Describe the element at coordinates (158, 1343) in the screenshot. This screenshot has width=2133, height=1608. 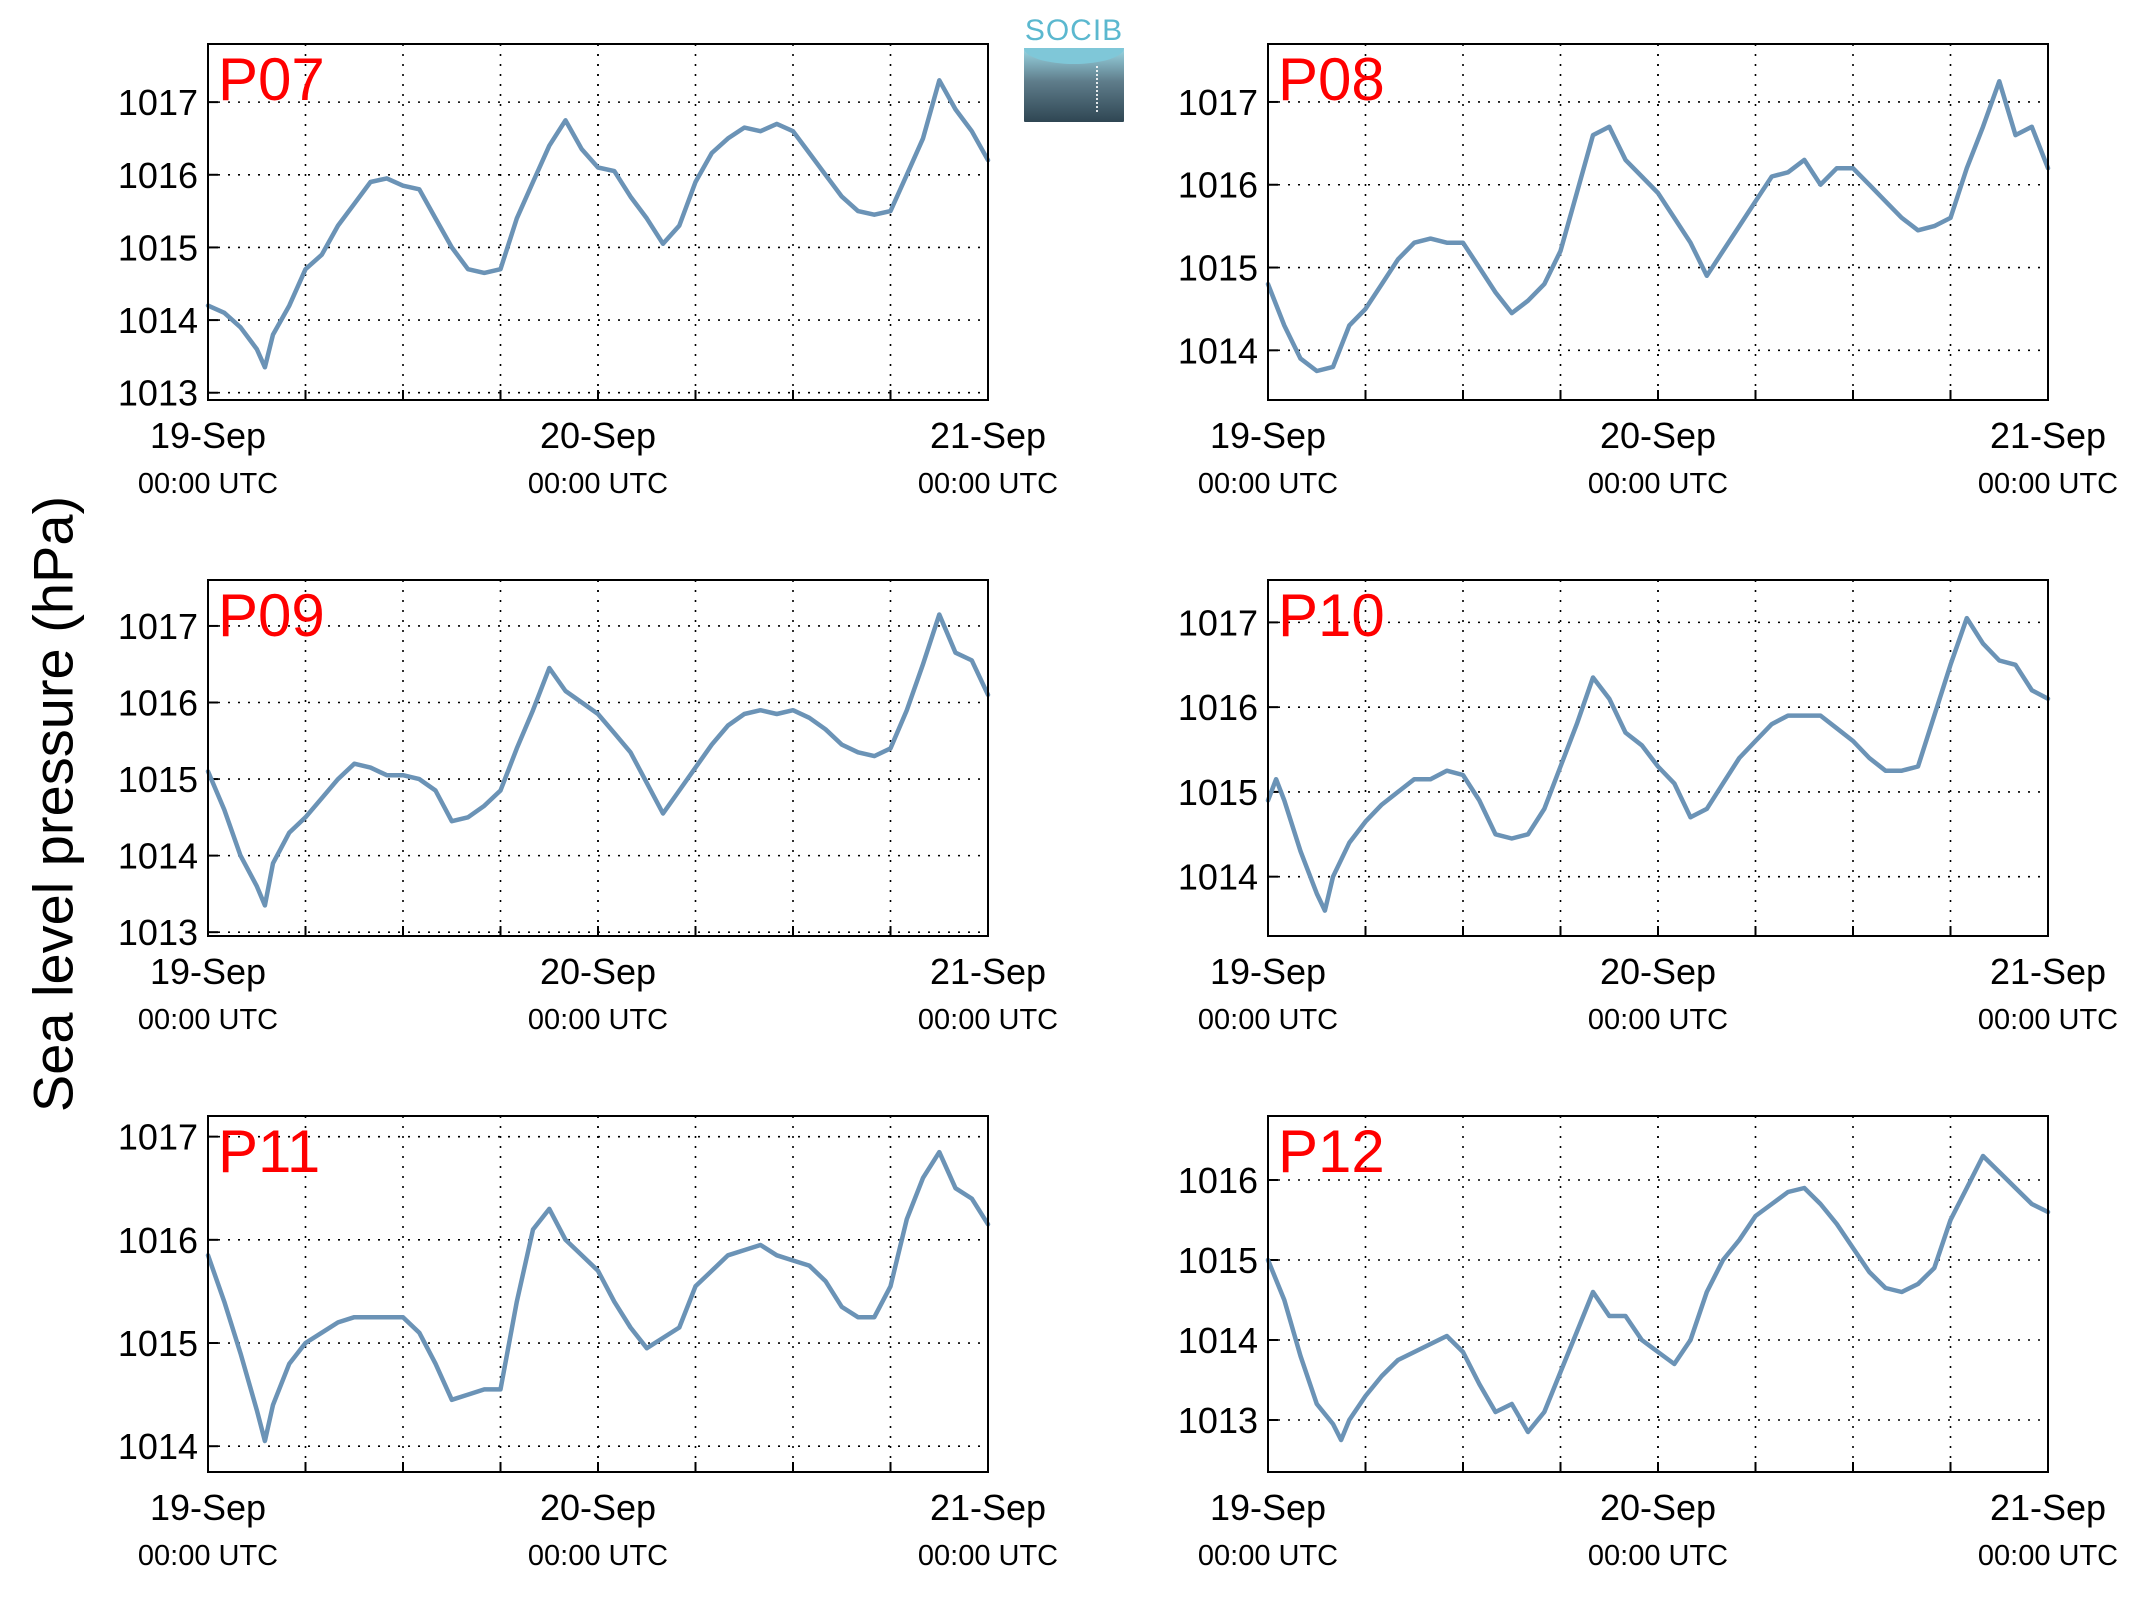
I see `pp11-ytick-label-1: 1015` at that location.